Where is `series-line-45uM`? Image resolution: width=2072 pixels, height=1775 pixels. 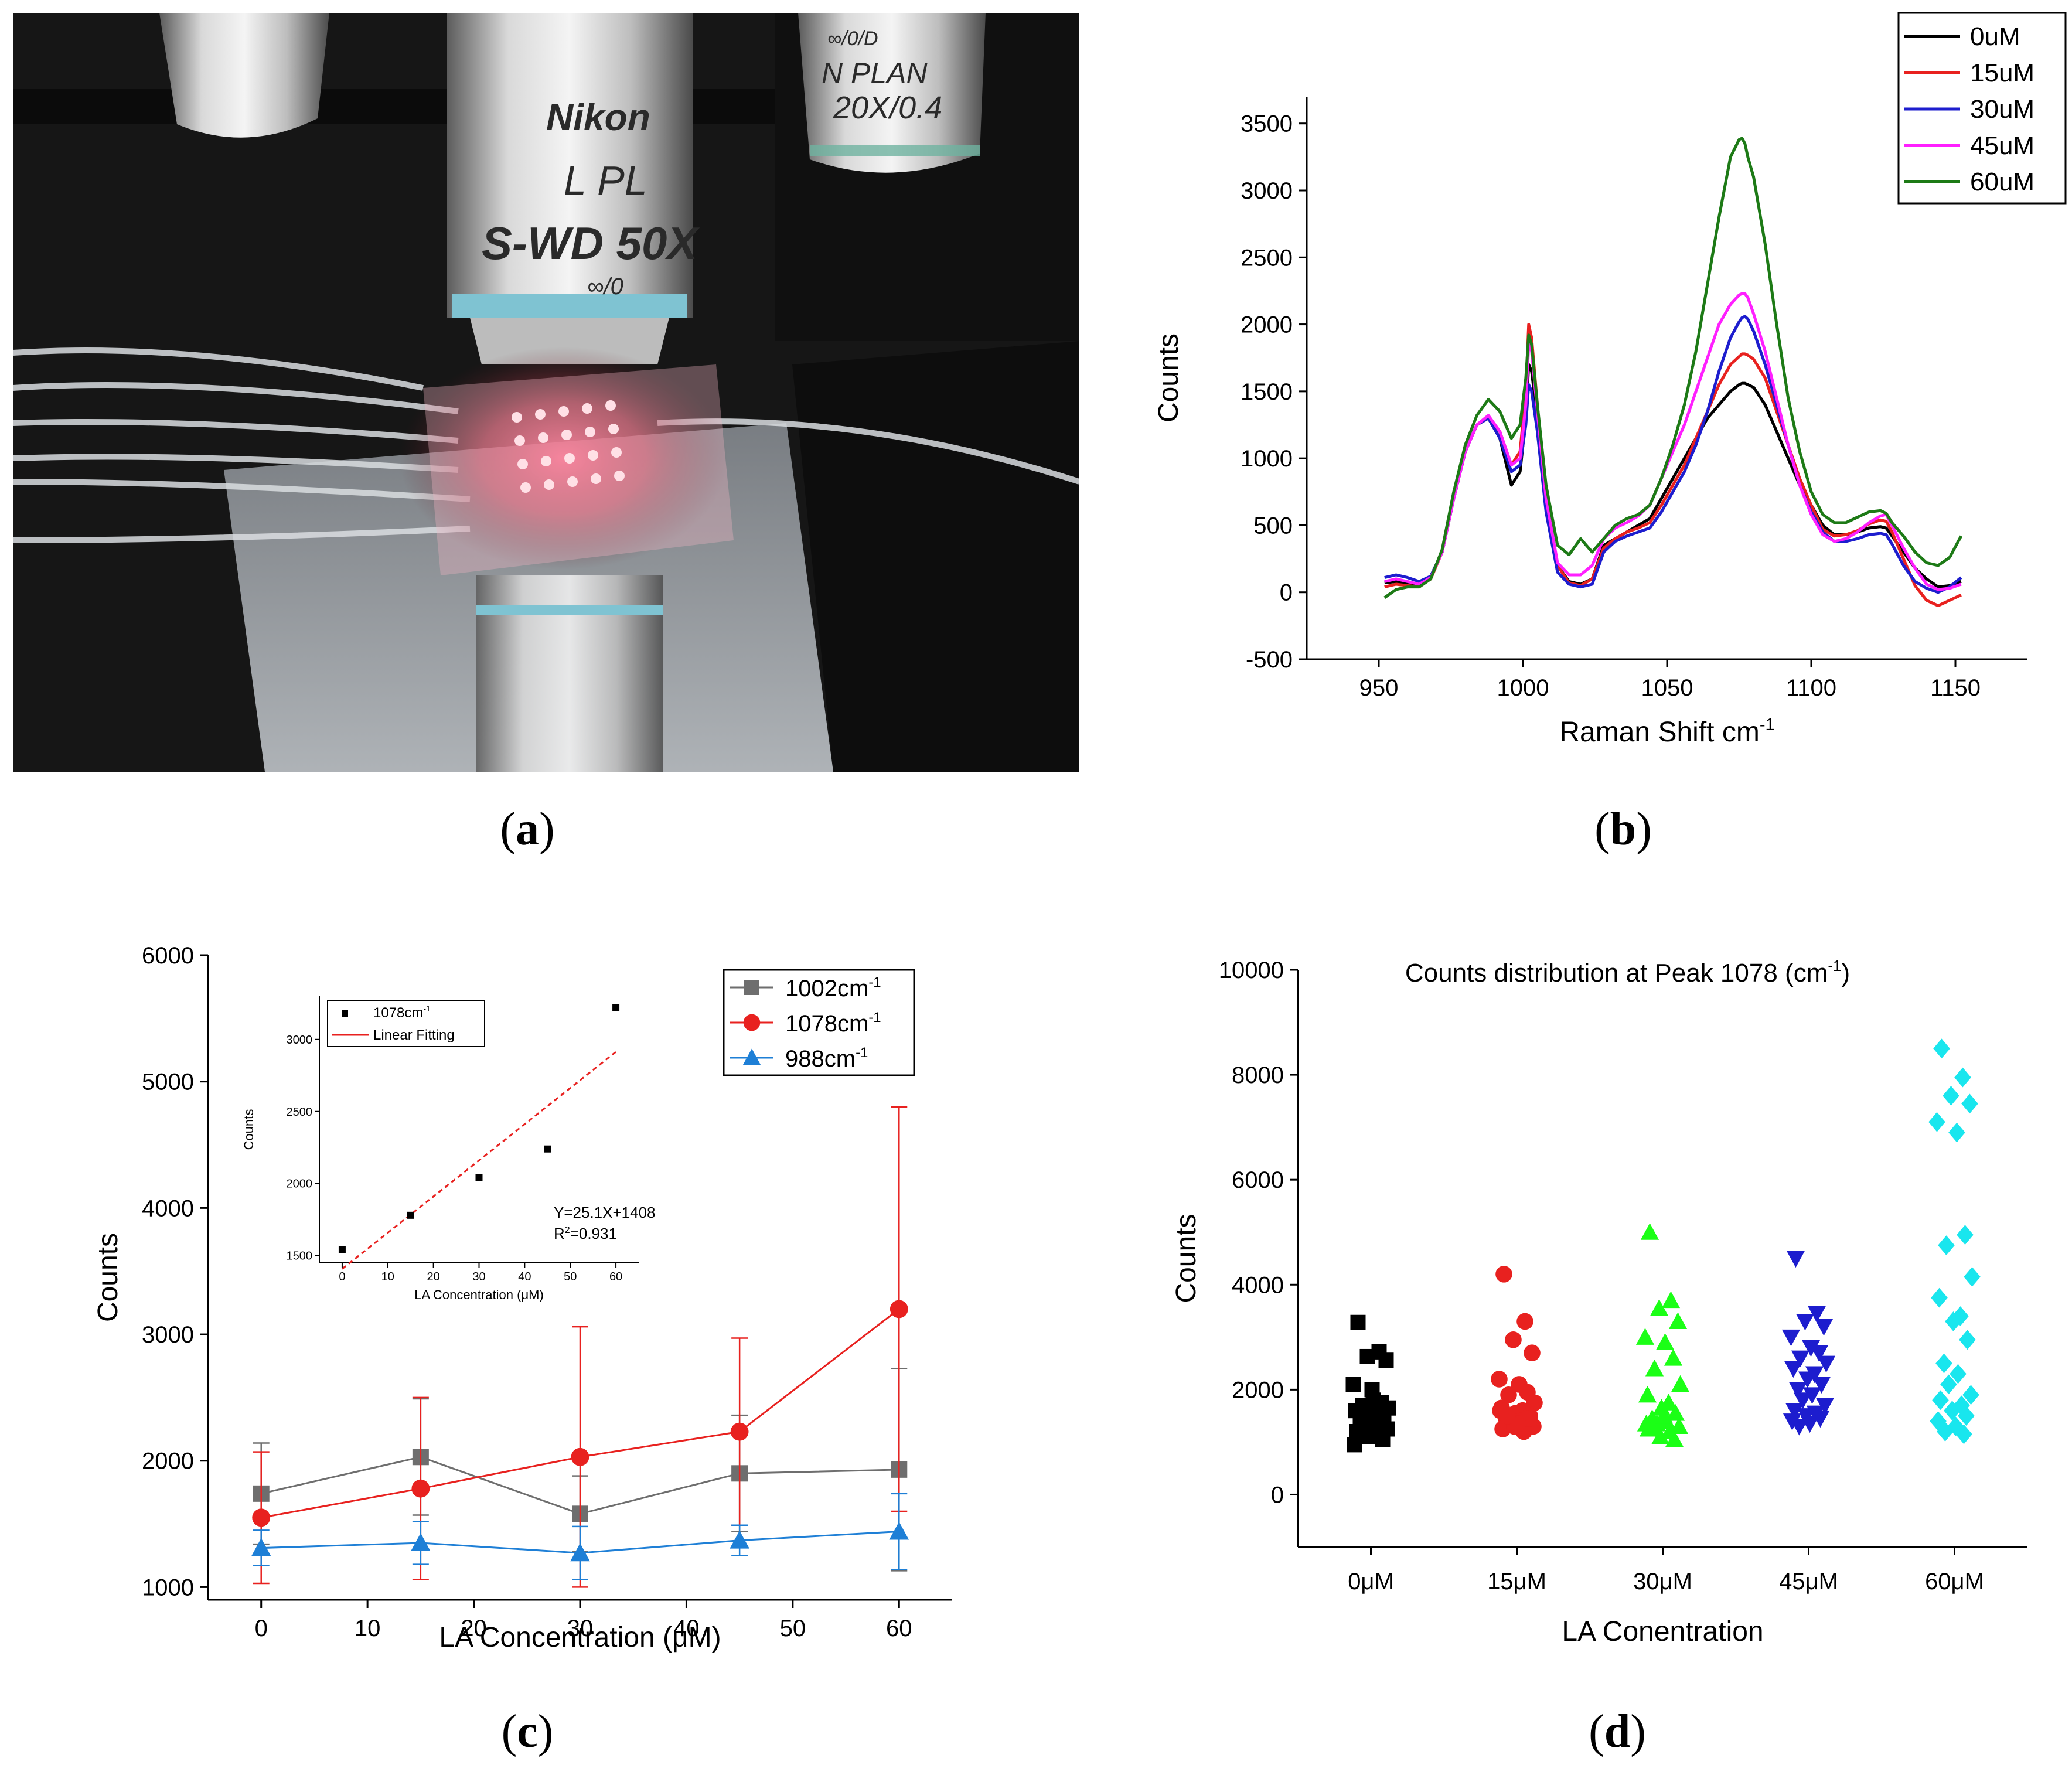 series-line-45uM is located at coordinates (1673, 441).